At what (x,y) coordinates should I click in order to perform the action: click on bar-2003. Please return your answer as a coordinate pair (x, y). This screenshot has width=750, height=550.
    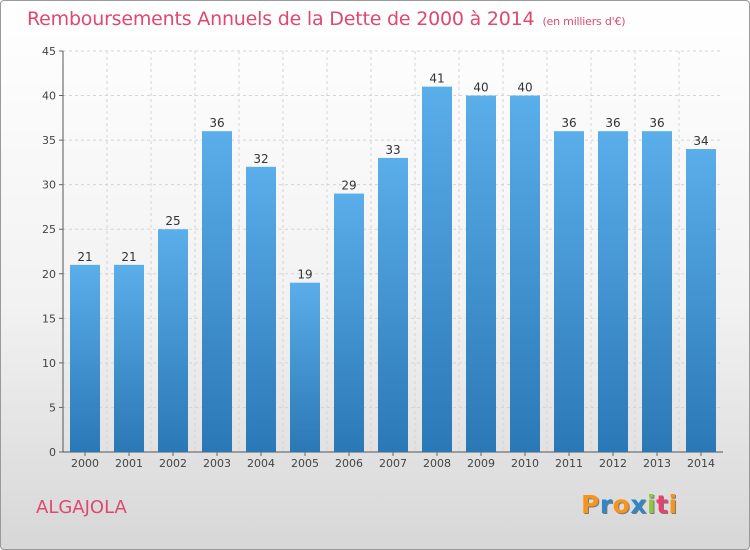
    Looking at the image, I should click on (217, 291).